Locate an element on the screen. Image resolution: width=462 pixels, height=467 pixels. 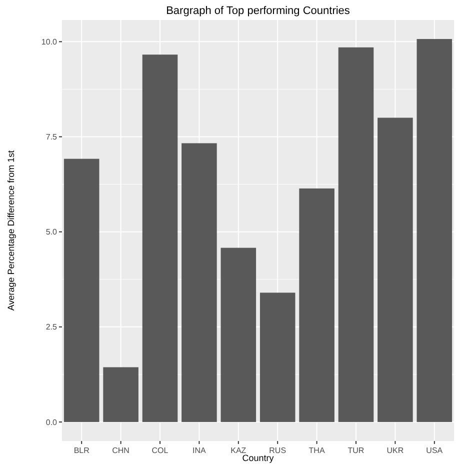
y-tick-label: 0.0 is located at coordinates (52, 422).